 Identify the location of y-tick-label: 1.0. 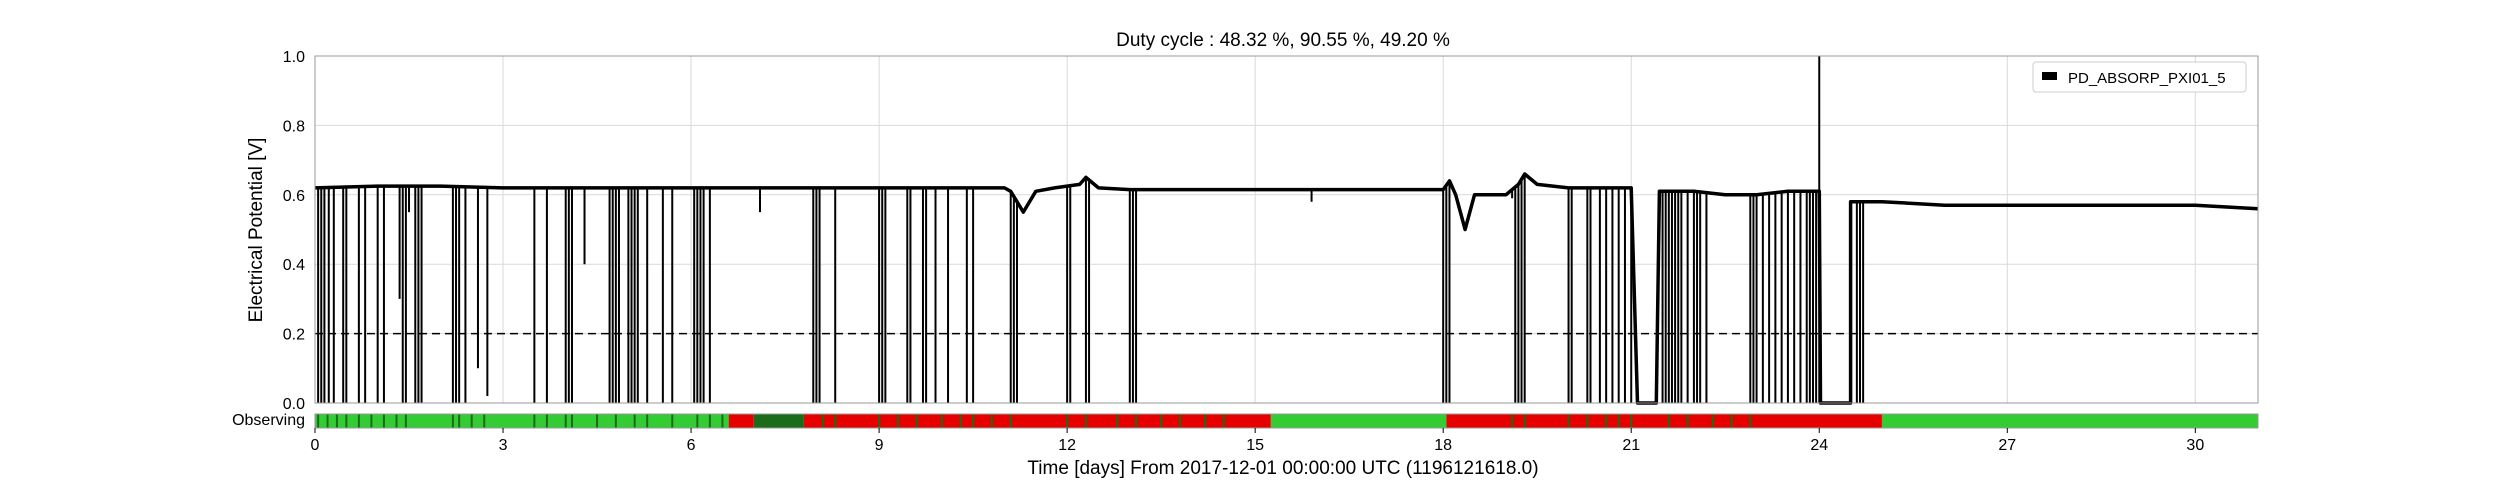
(294, 57).